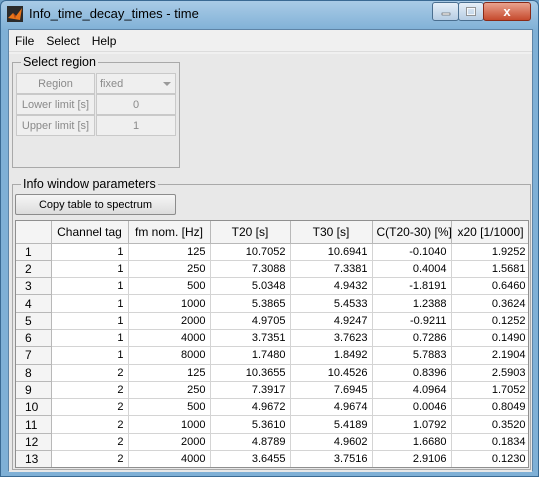  Describe the element at coordinates (136, 125) in the screenshot. I see `upper-limit-field: 1` at that location.